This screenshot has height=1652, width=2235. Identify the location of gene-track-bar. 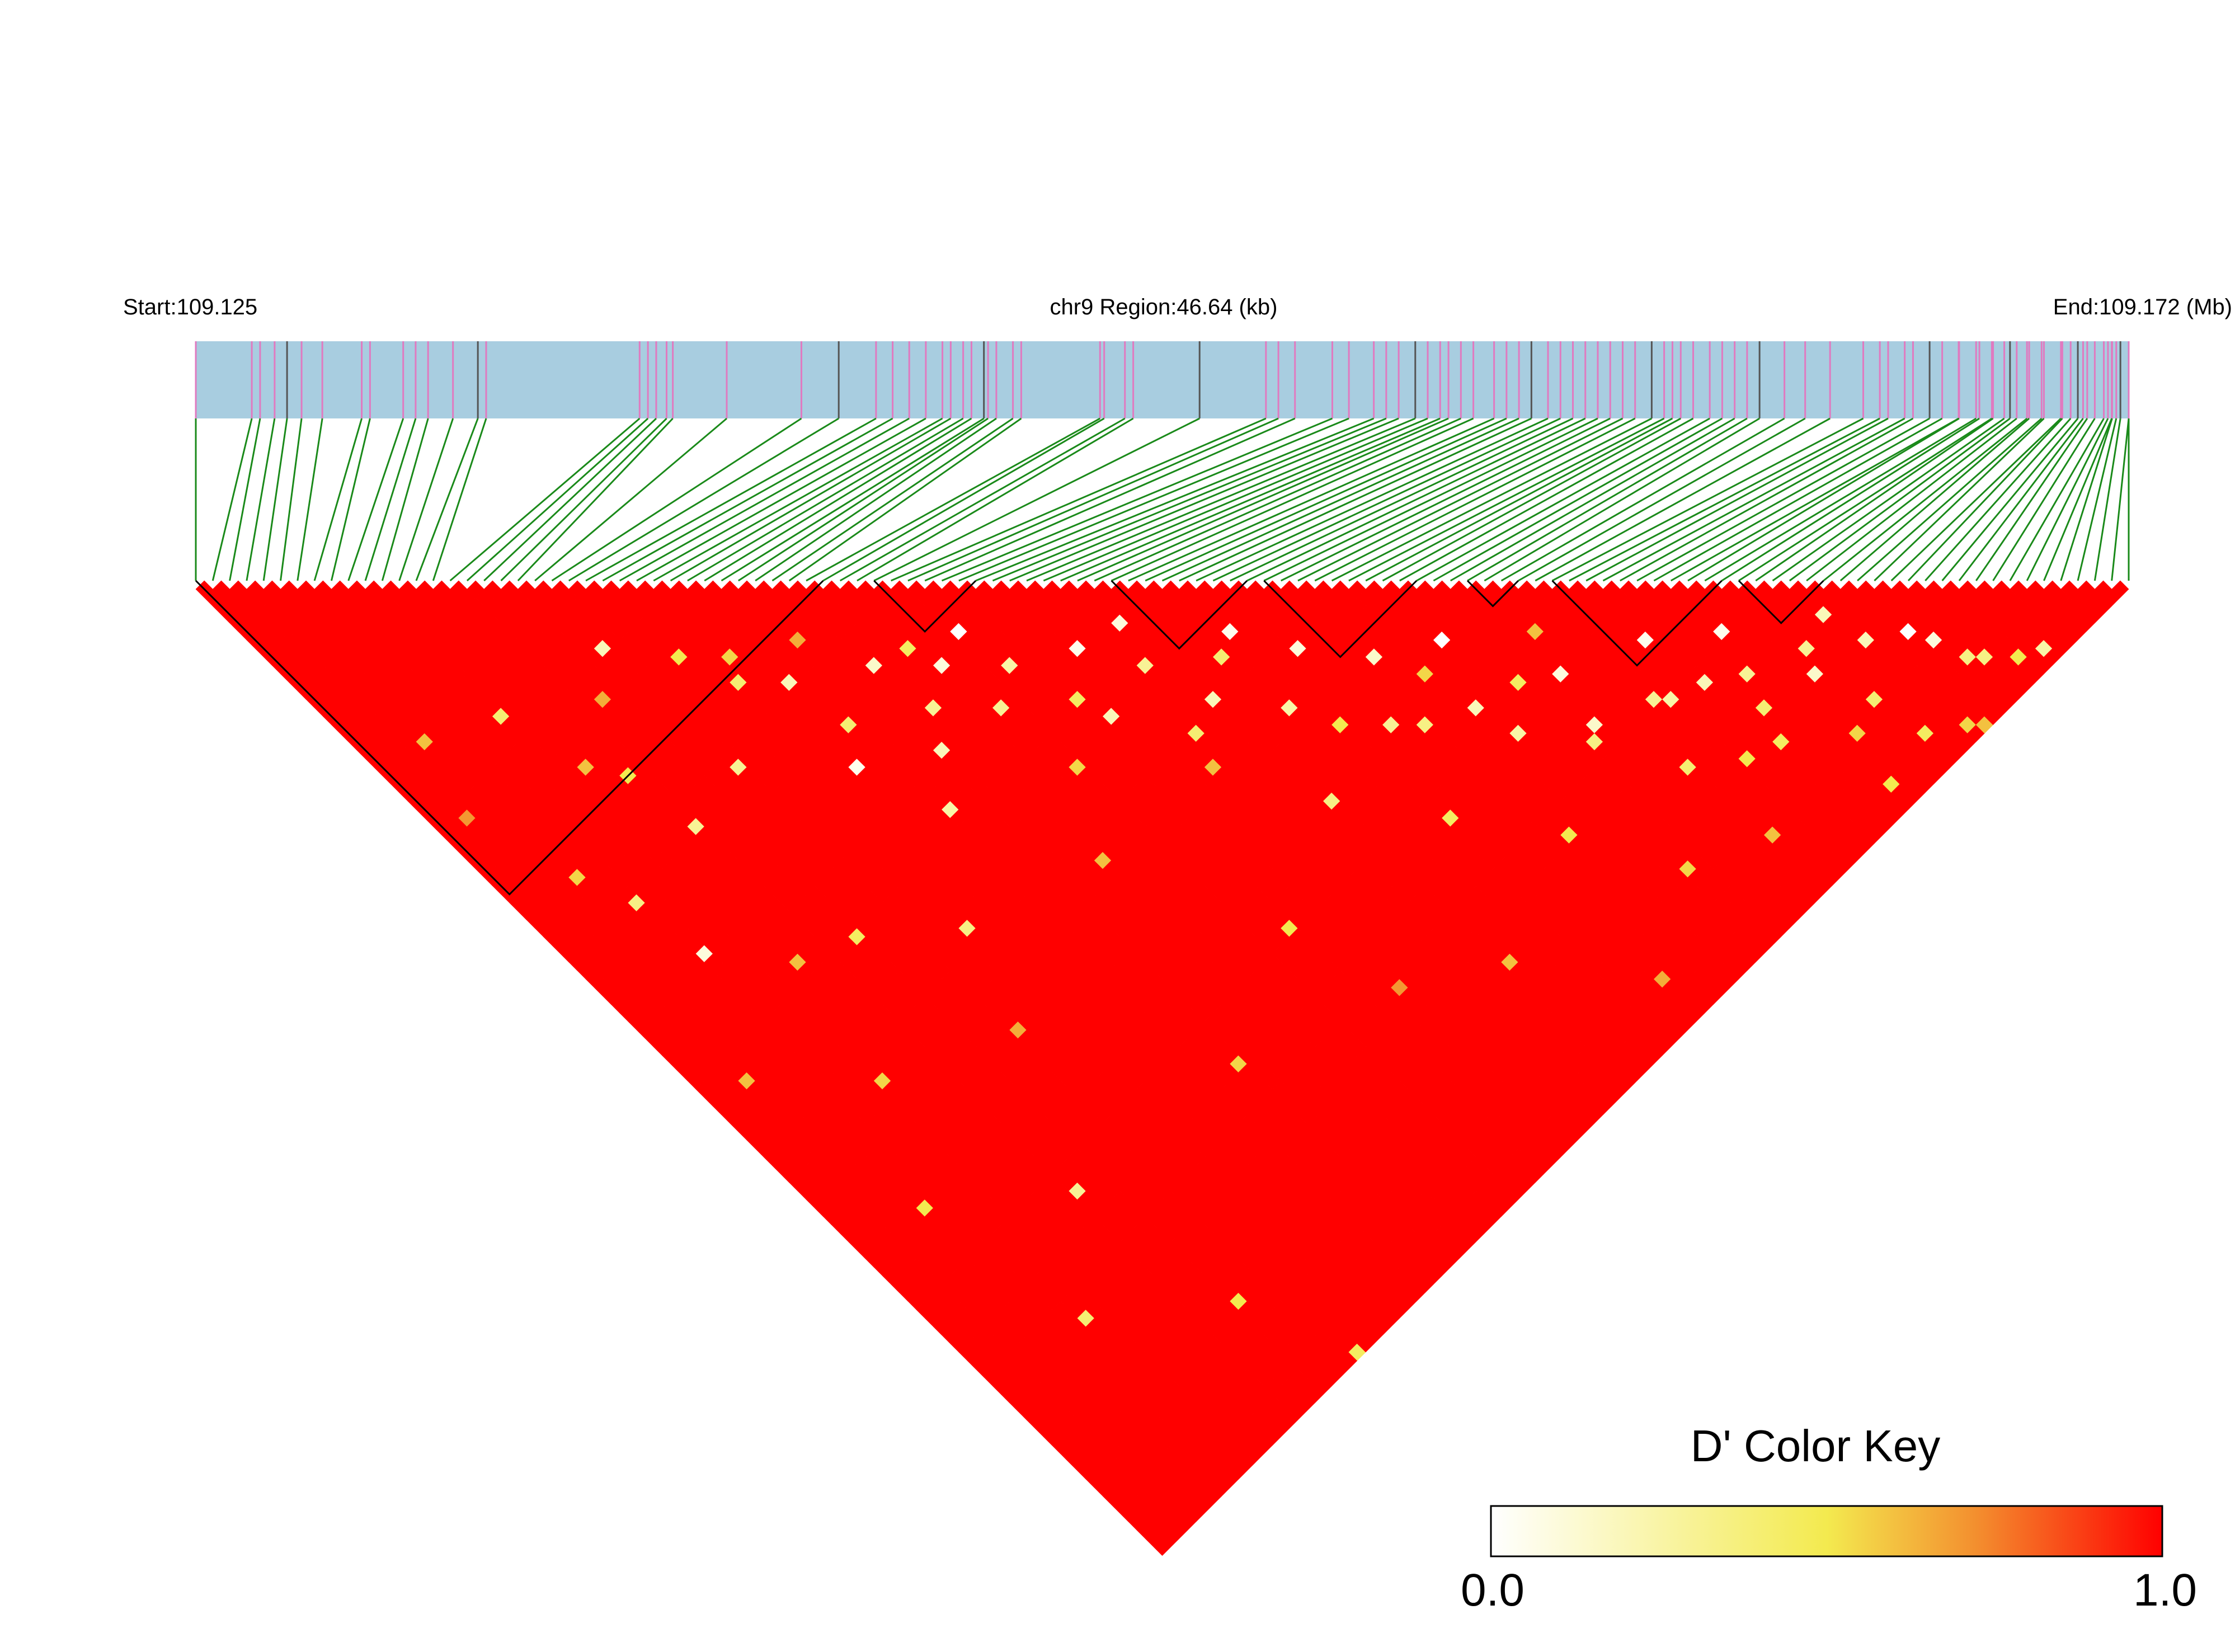
(1162, 379).